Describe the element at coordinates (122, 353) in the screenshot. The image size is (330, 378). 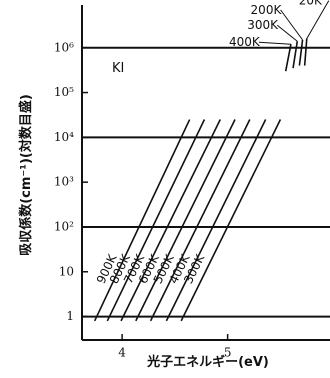
I see `x-tick-label: 4` at that location.